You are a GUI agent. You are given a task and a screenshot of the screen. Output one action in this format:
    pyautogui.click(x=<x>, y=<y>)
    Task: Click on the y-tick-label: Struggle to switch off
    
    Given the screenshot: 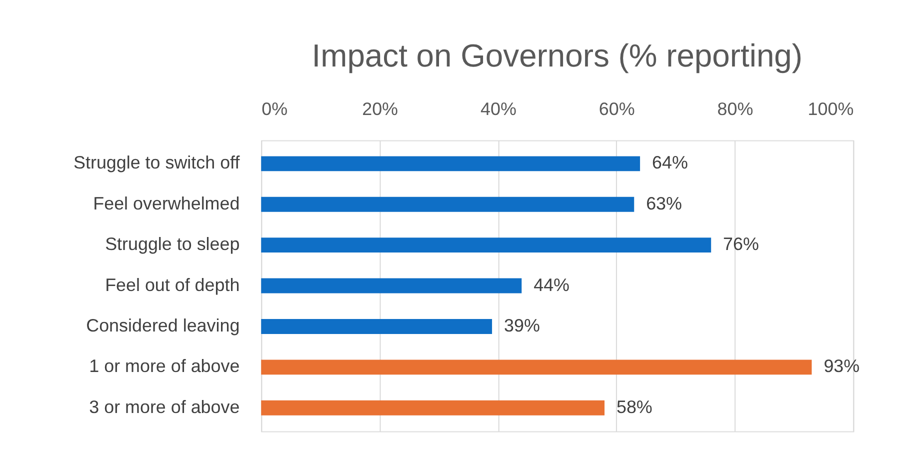 What is the action you would take?
    pyautogui.click(x=157, y=162)
    